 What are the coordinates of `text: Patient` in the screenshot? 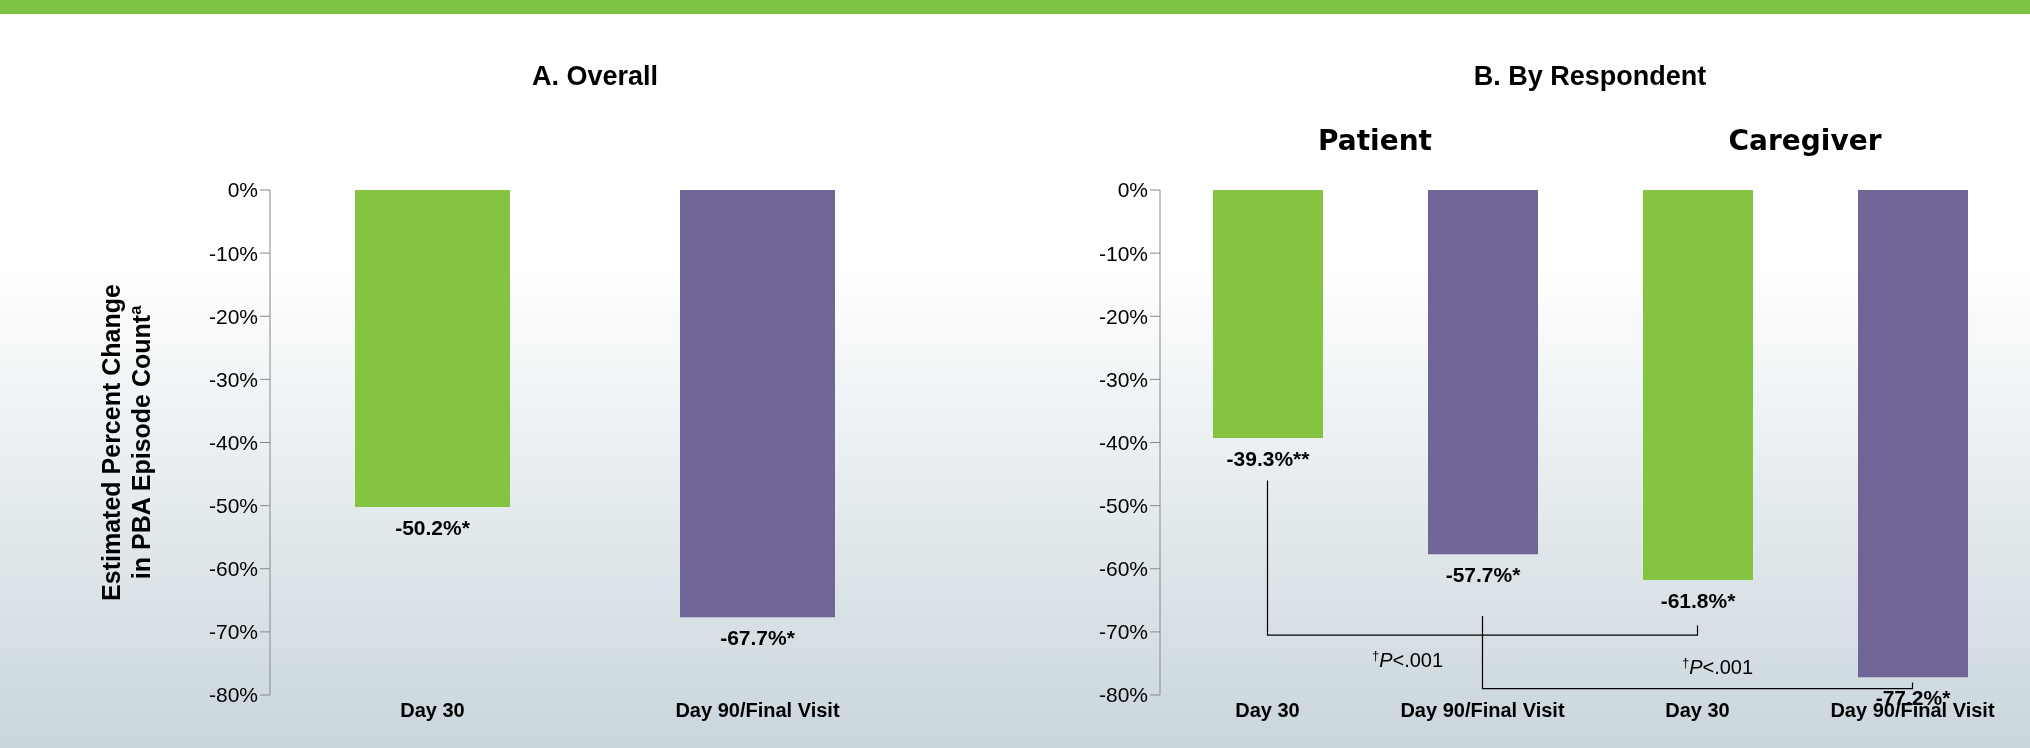 It's located at (1375, 140).